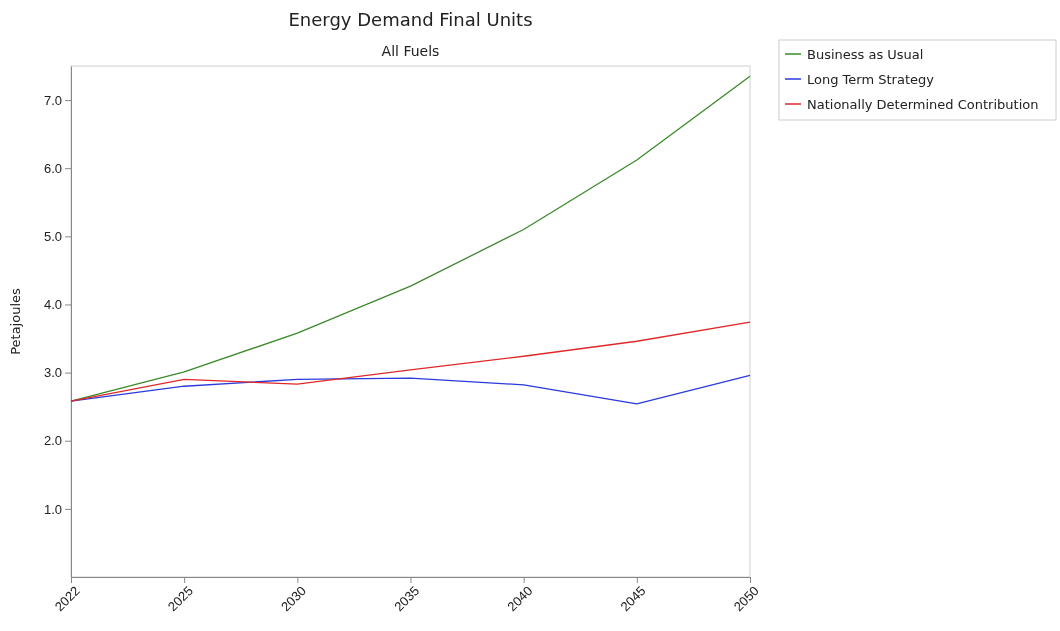 The width and height of the screenshot is (1060, 631). Describe the element at coordinates (871, 79) in the screenshot. I see `legend-label: Long Term Strategy` at that location.